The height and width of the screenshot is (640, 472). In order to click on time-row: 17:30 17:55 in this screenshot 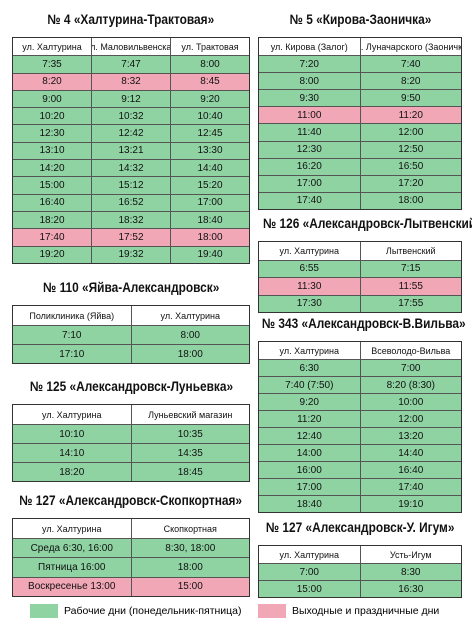, I will do `click(360, 303)`.